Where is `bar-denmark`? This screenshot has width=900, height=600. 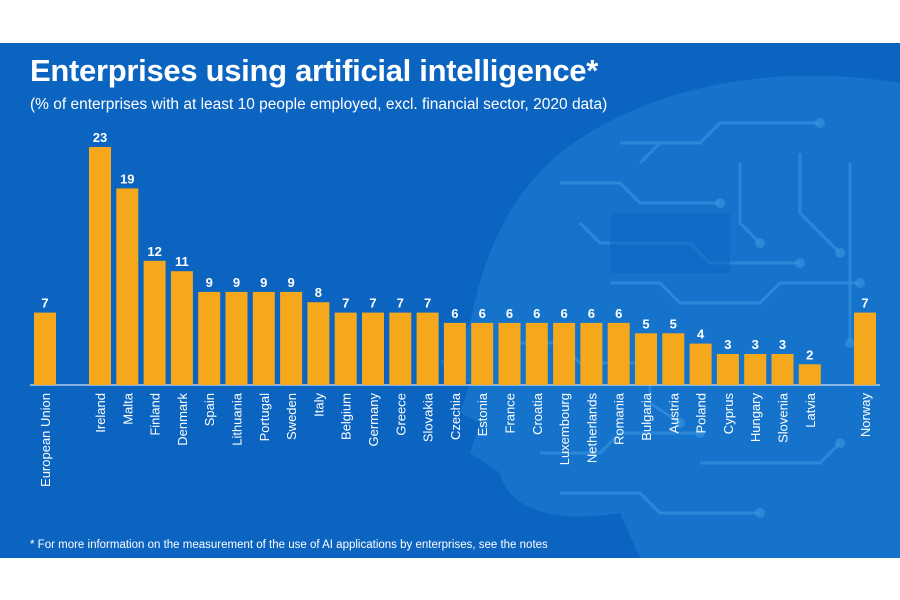 bar-denmark is located at coordinates (181, 328).